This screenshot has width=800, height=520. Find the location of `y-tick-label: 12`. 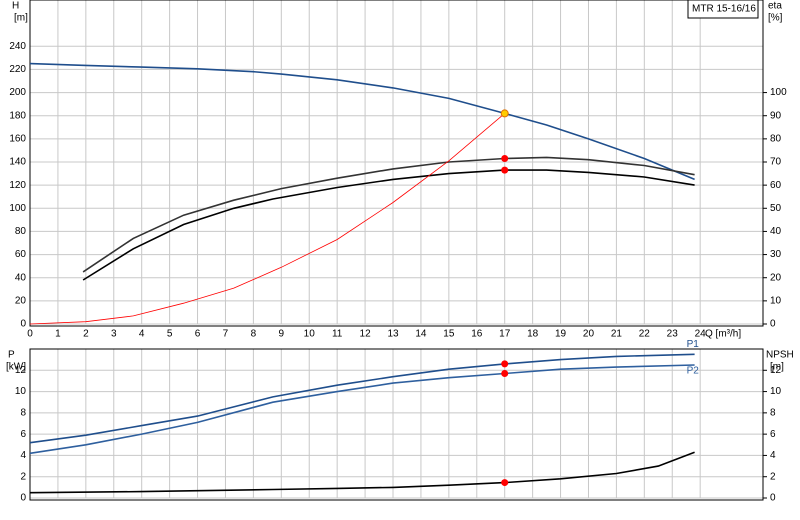

y-tick-label: 12 is located at coordinates (21, 370).